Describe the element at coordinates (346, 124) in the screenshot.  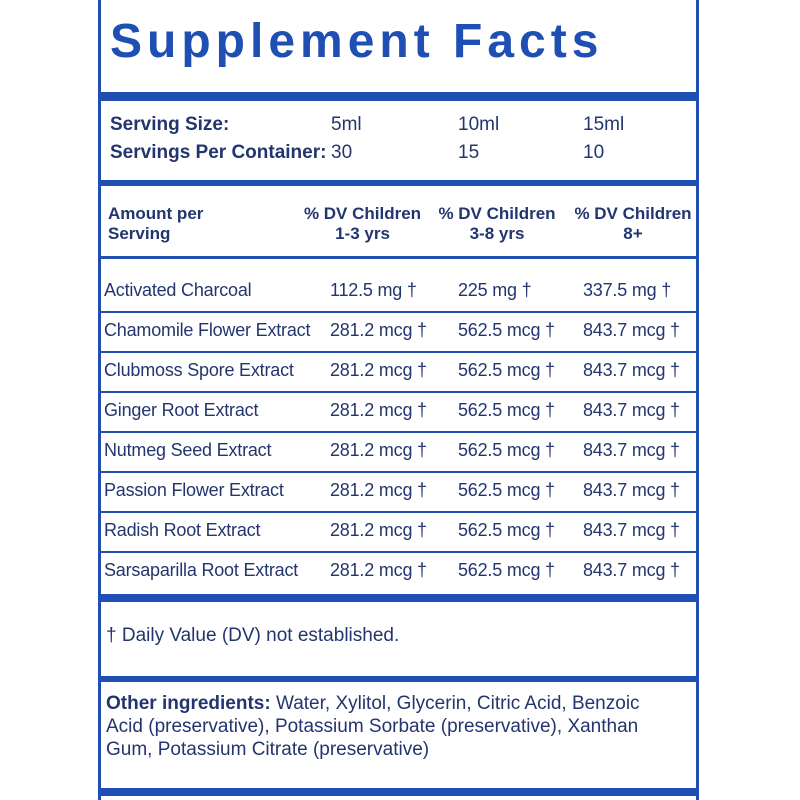
I see `serving-value: 5ml` at that location.